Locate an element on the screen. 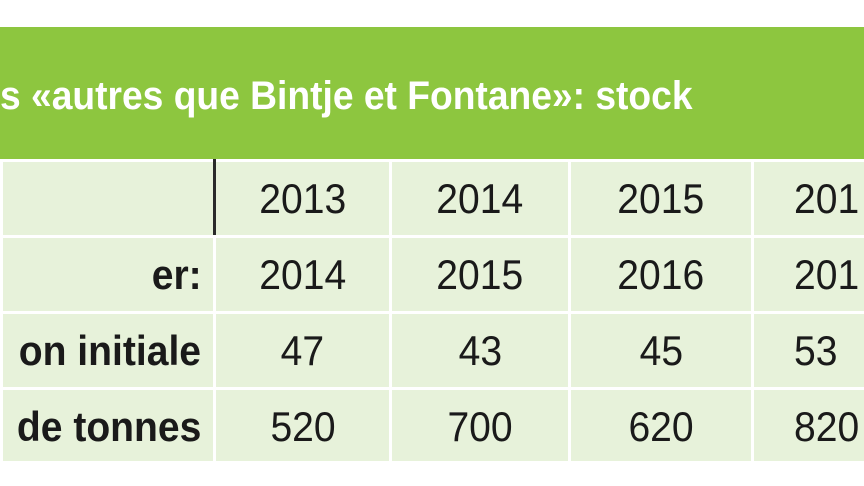 This screenshot has height=486, width=864. table-cell: 820 is located at coordinates (807, 424).